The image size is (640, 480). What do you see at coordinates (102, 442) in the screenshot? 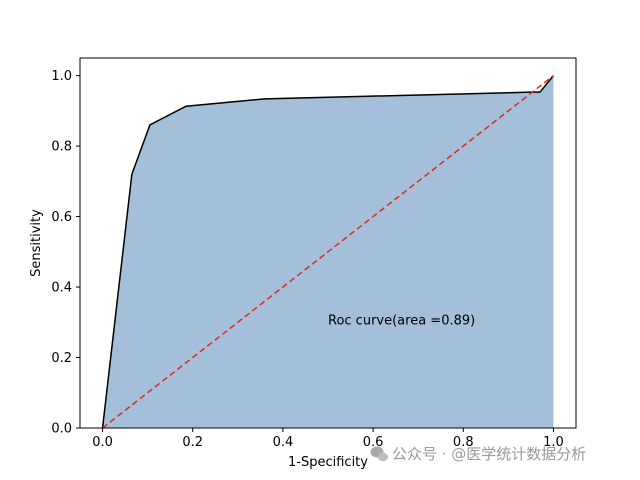
I see `x-tick-label: 0.0` at bounding box center [102, 442].